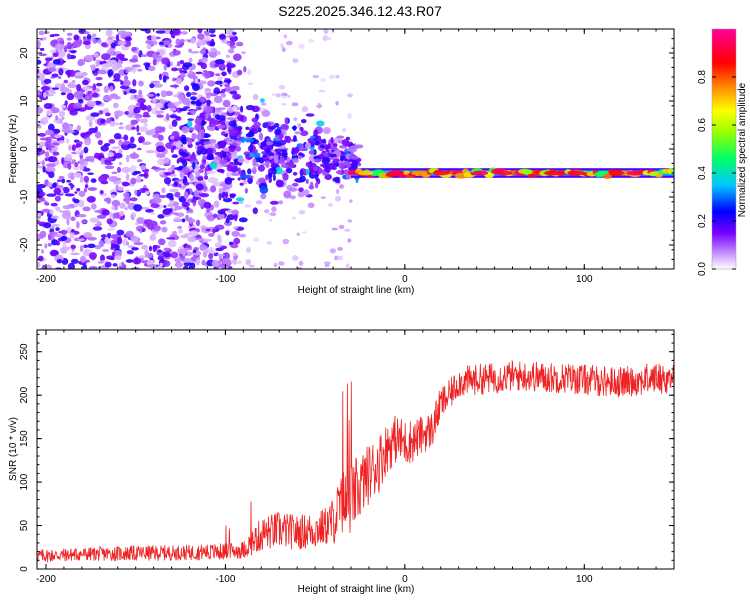  I want to click on colorbar-tick-label: 0.8, so click(702, 77).